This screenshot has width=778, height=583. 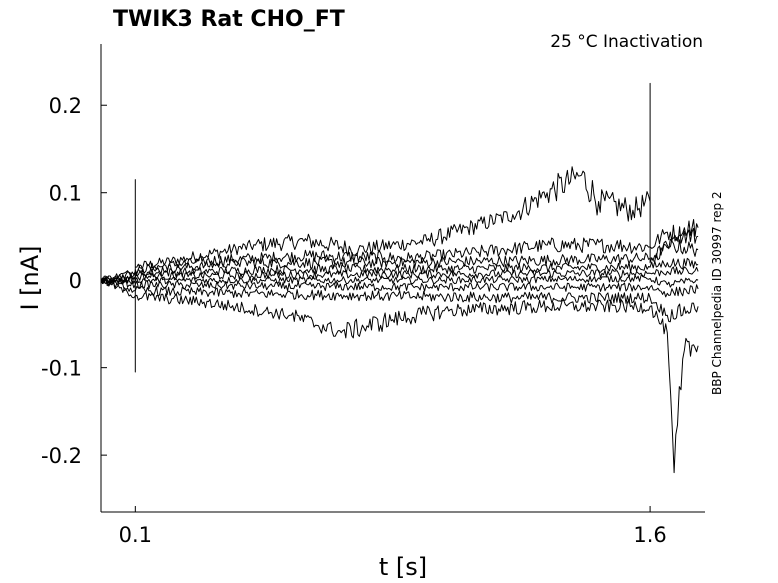 I want to click on chart-title: TWIK3 Rat CHO_FT, so click(x=229, y=19).